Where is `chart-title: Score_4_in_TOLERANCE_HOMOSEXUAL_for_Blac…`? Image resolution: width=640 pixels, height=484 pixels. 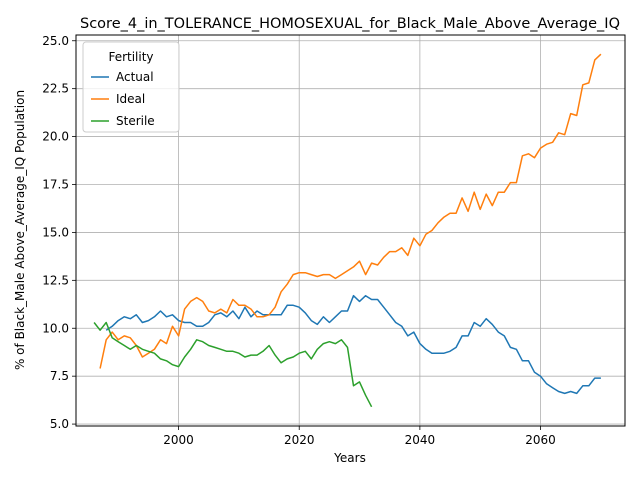
chart-title: Score_4_in_TOLERANCE_HOMOSEXUAL_for_Blac… is located at coordinates (350, 24).